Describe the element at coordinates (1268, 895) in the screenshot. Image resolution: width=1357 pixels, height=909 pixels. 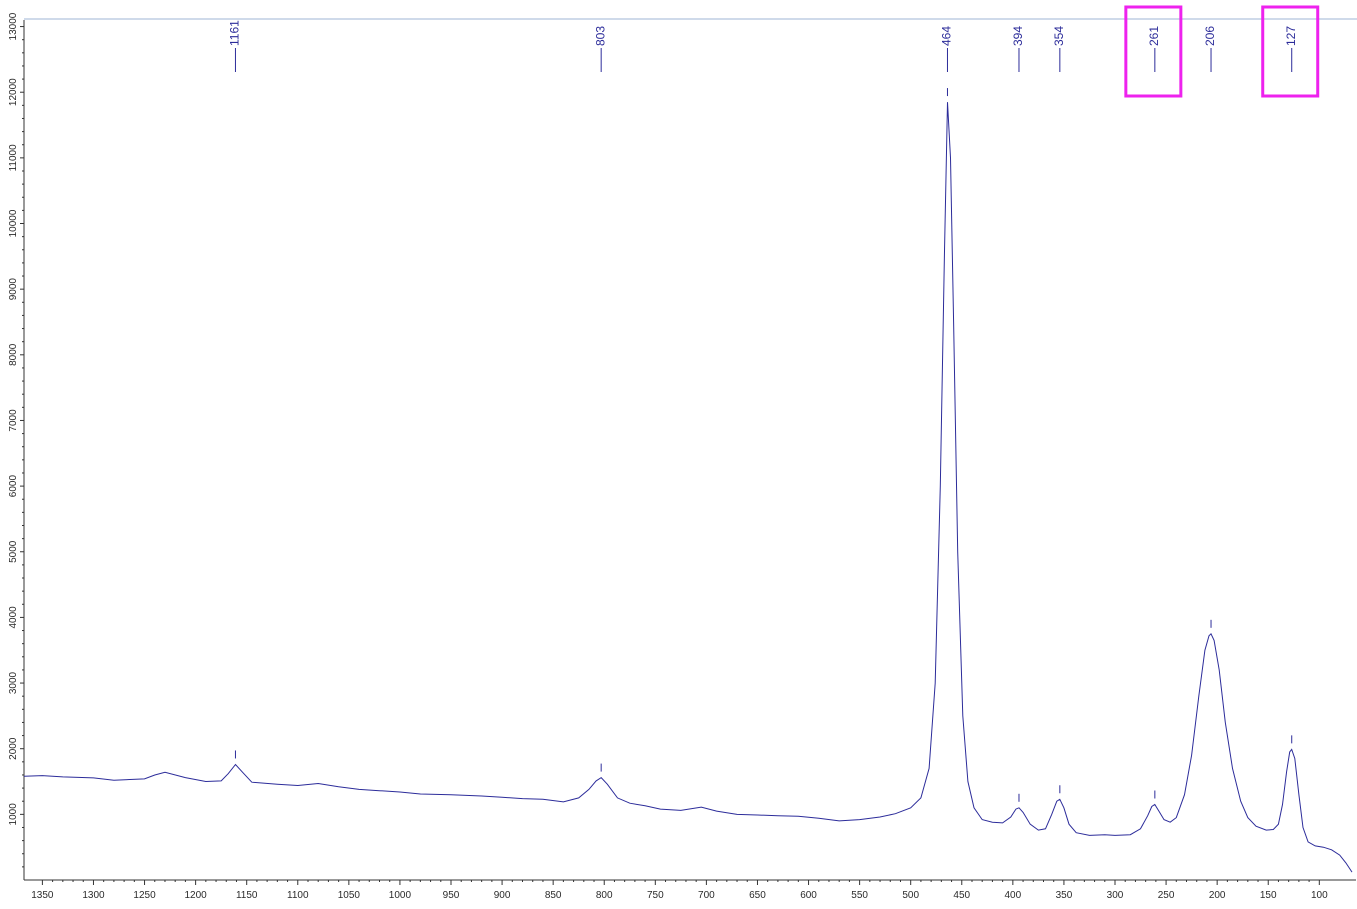
I see `x-tick-label: 150` at that location.